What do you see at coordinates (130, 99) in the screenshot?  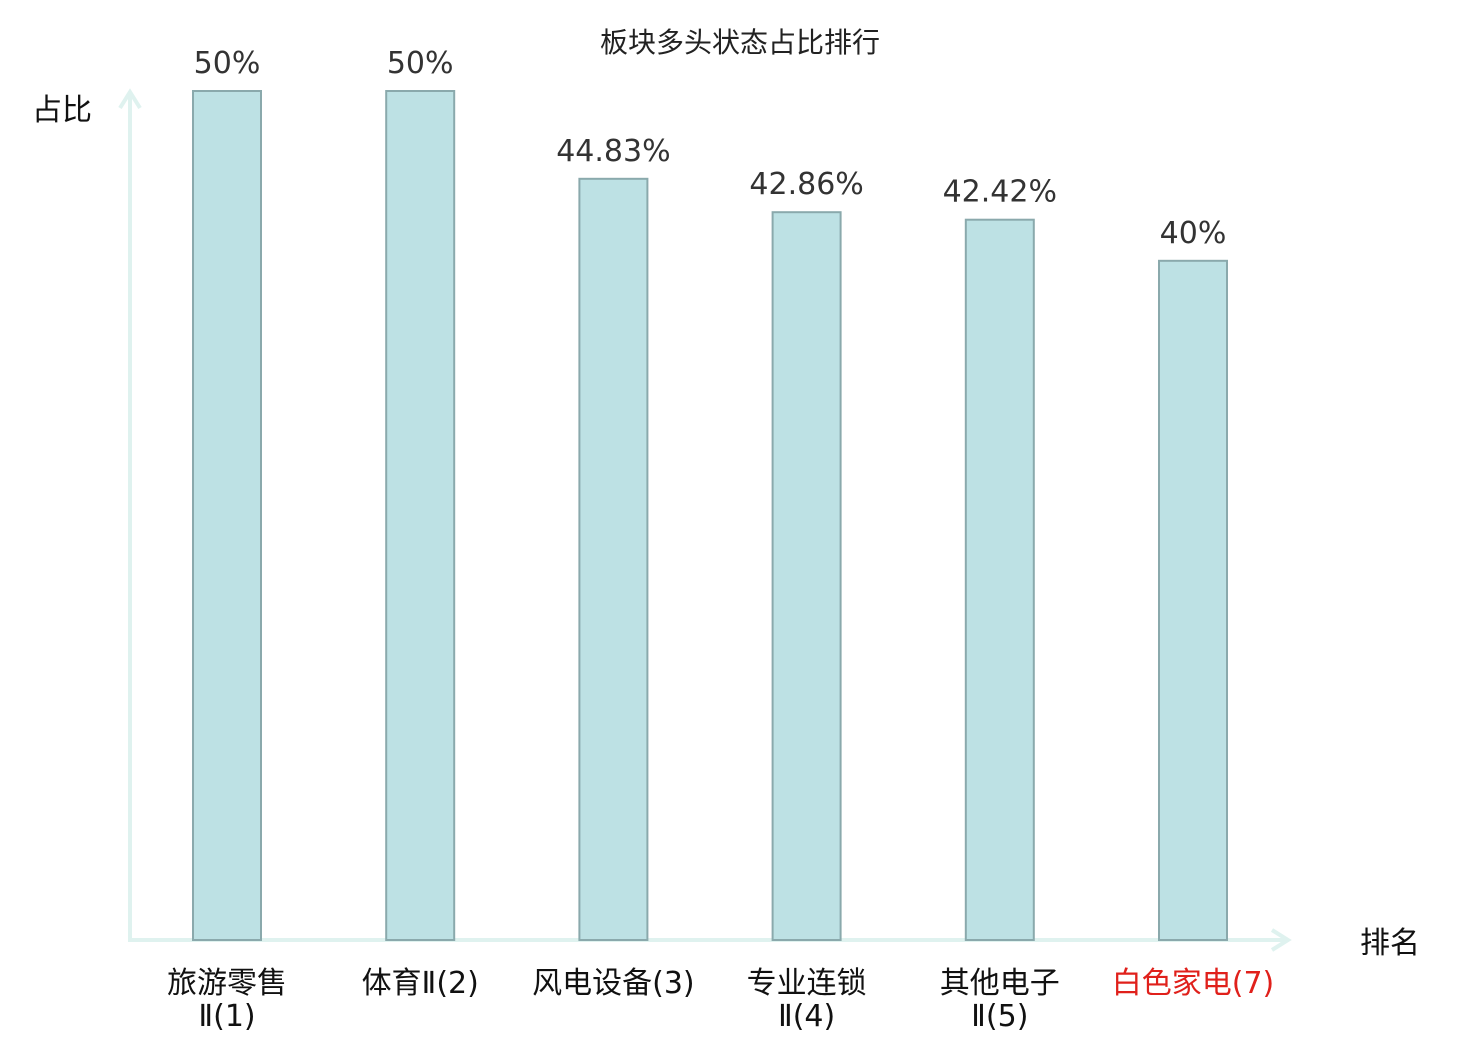 I see `y-axis-arrow` at bounding box center [130, 99].